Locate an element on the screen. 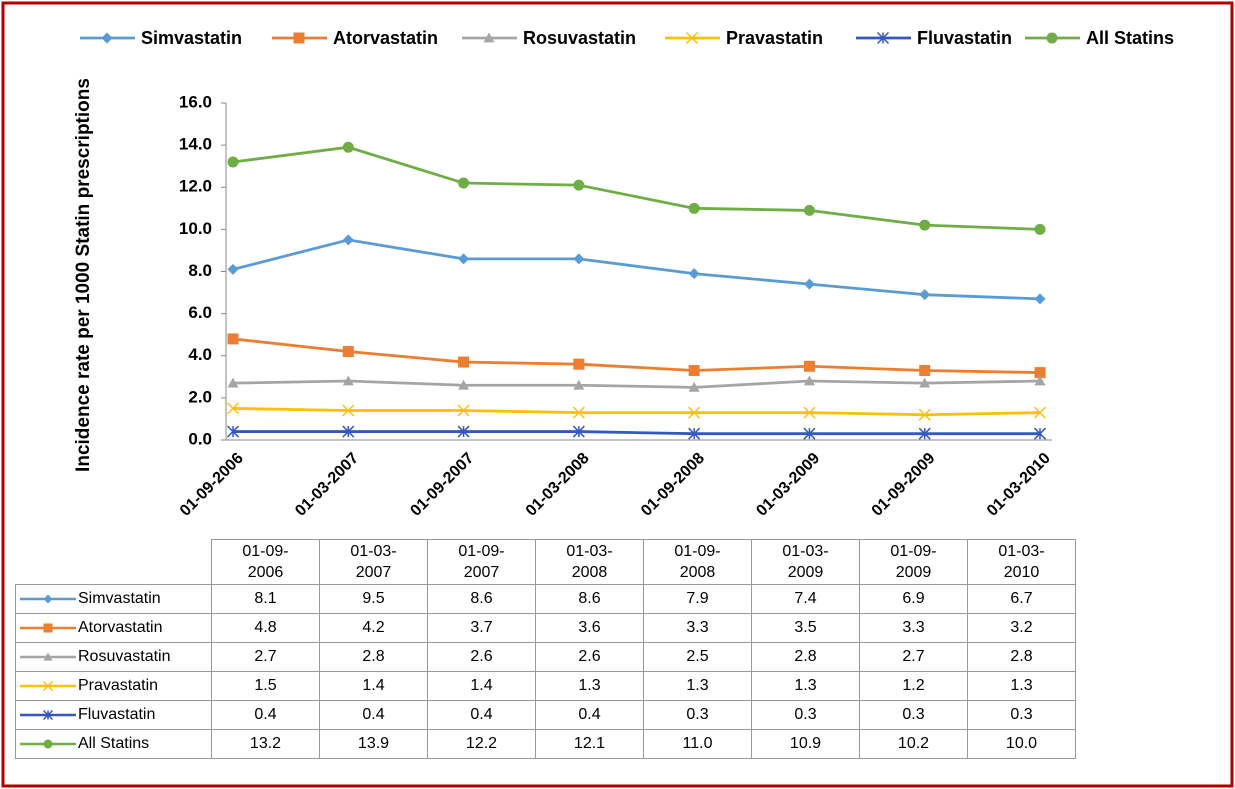 The width and height of the screenshot is (1235, 789). y-tick-label: 16.0 is located at coordinates (195, 101).